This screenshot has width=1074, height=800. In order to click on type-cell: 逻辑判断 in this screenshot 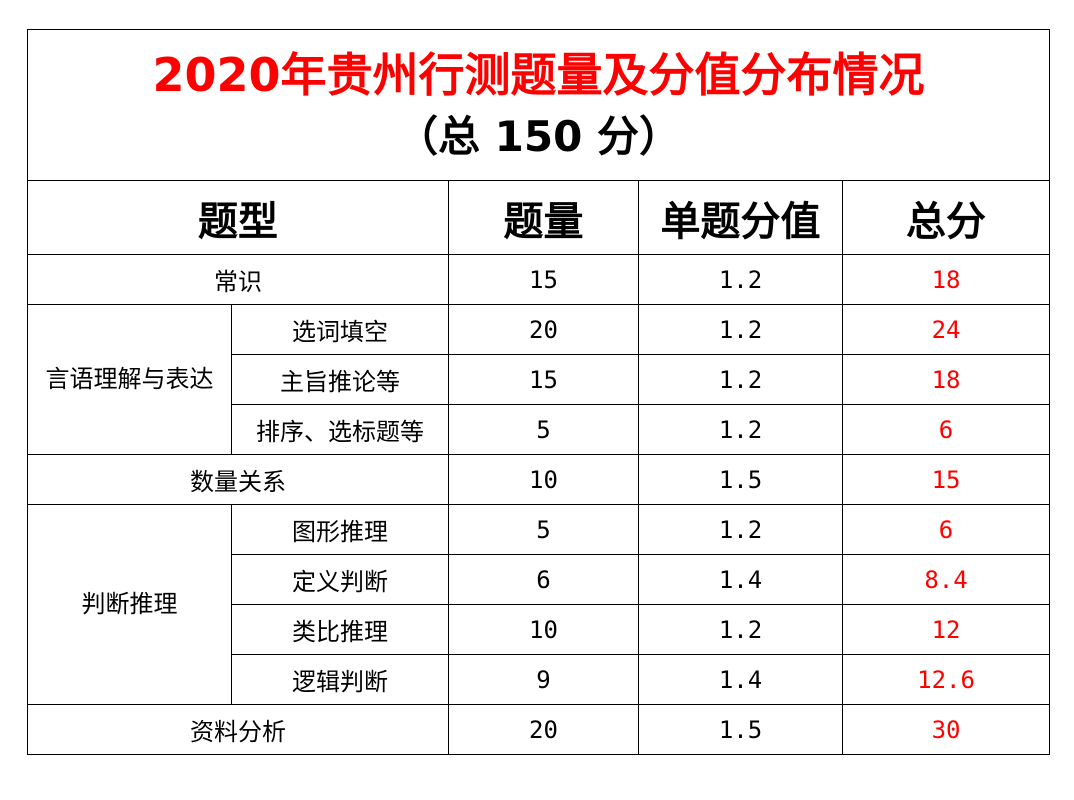, I will do `click(340, 679)`.